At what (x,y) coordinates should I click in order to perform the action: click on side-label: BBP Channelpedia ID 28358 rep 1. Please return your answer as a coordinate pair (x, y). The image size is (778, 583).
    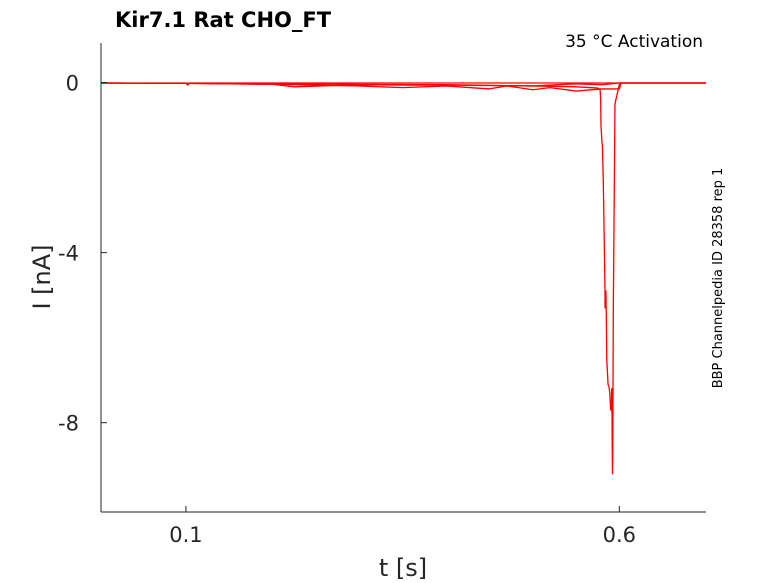
    Looking at the image, I should click on (718, 278).